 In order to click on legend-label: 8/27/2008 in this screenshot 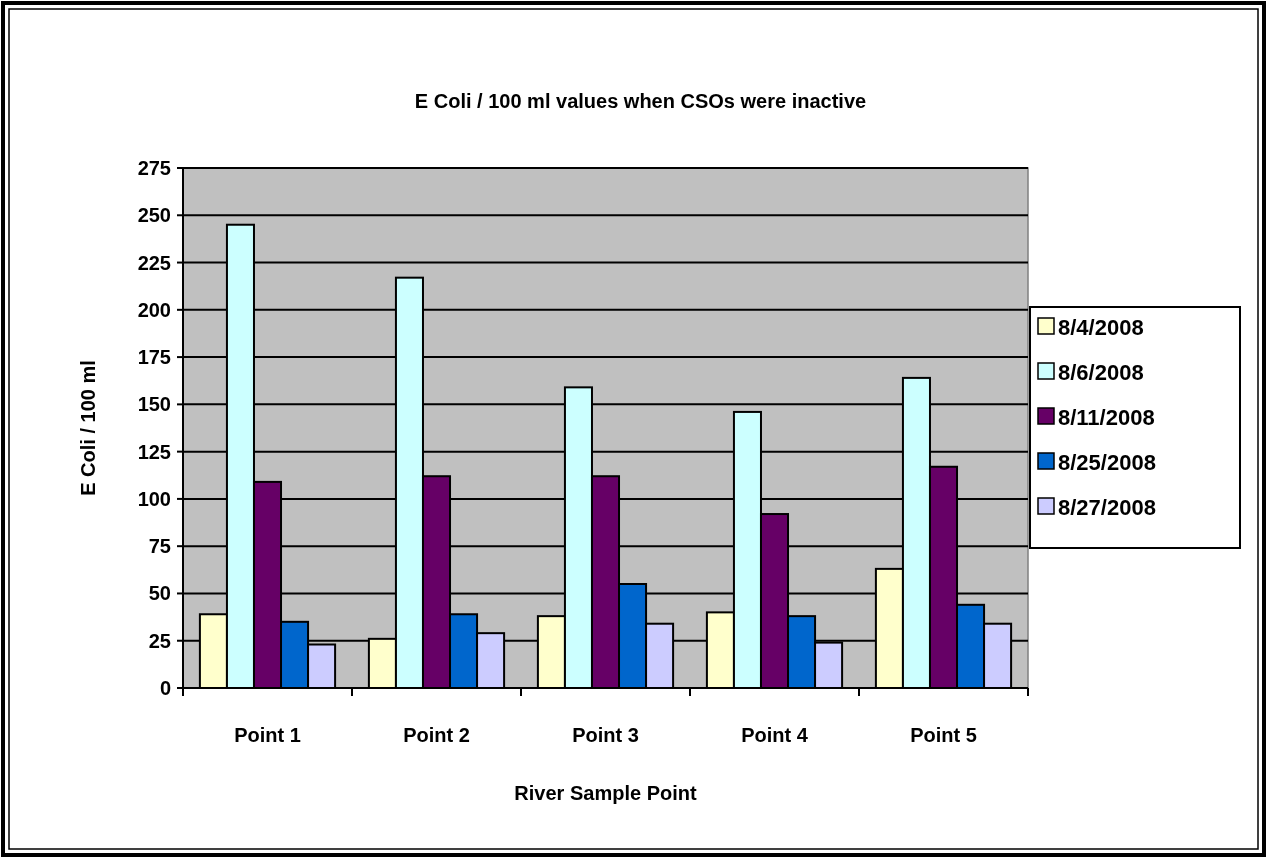, I will do `click(1107, 507)`.